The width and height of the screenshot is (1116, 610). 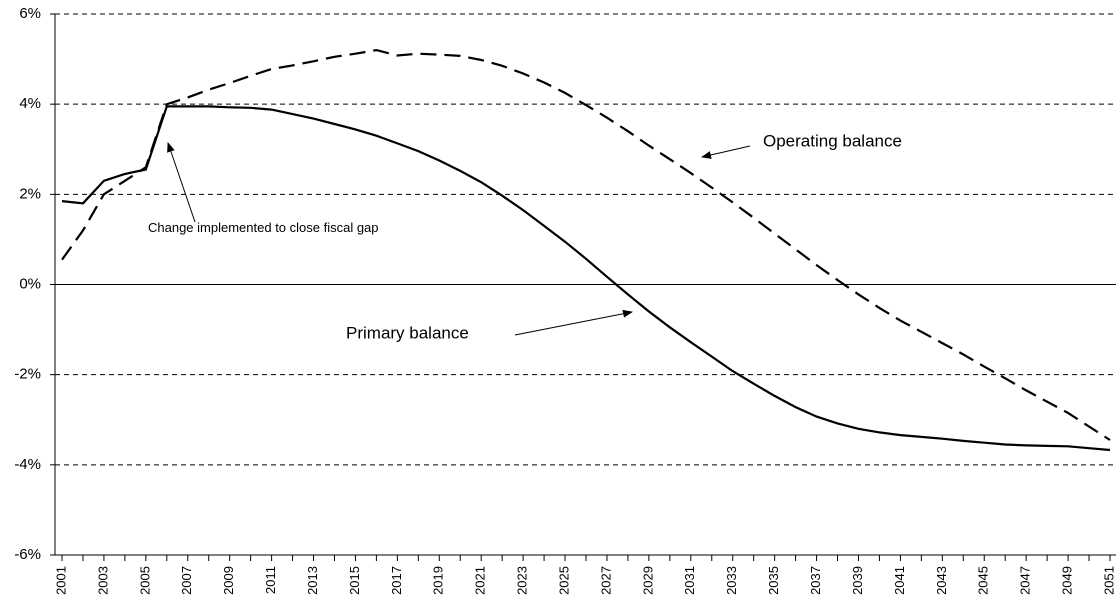 I want to click on x-tick-label: 2045, so click(x=983, y=580).